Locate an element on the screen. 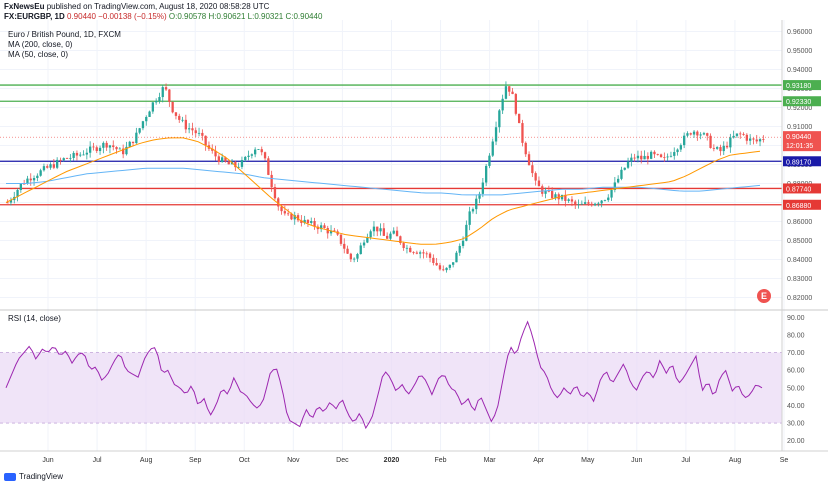  time-tick-label: May is located at coordinates (588, 460).